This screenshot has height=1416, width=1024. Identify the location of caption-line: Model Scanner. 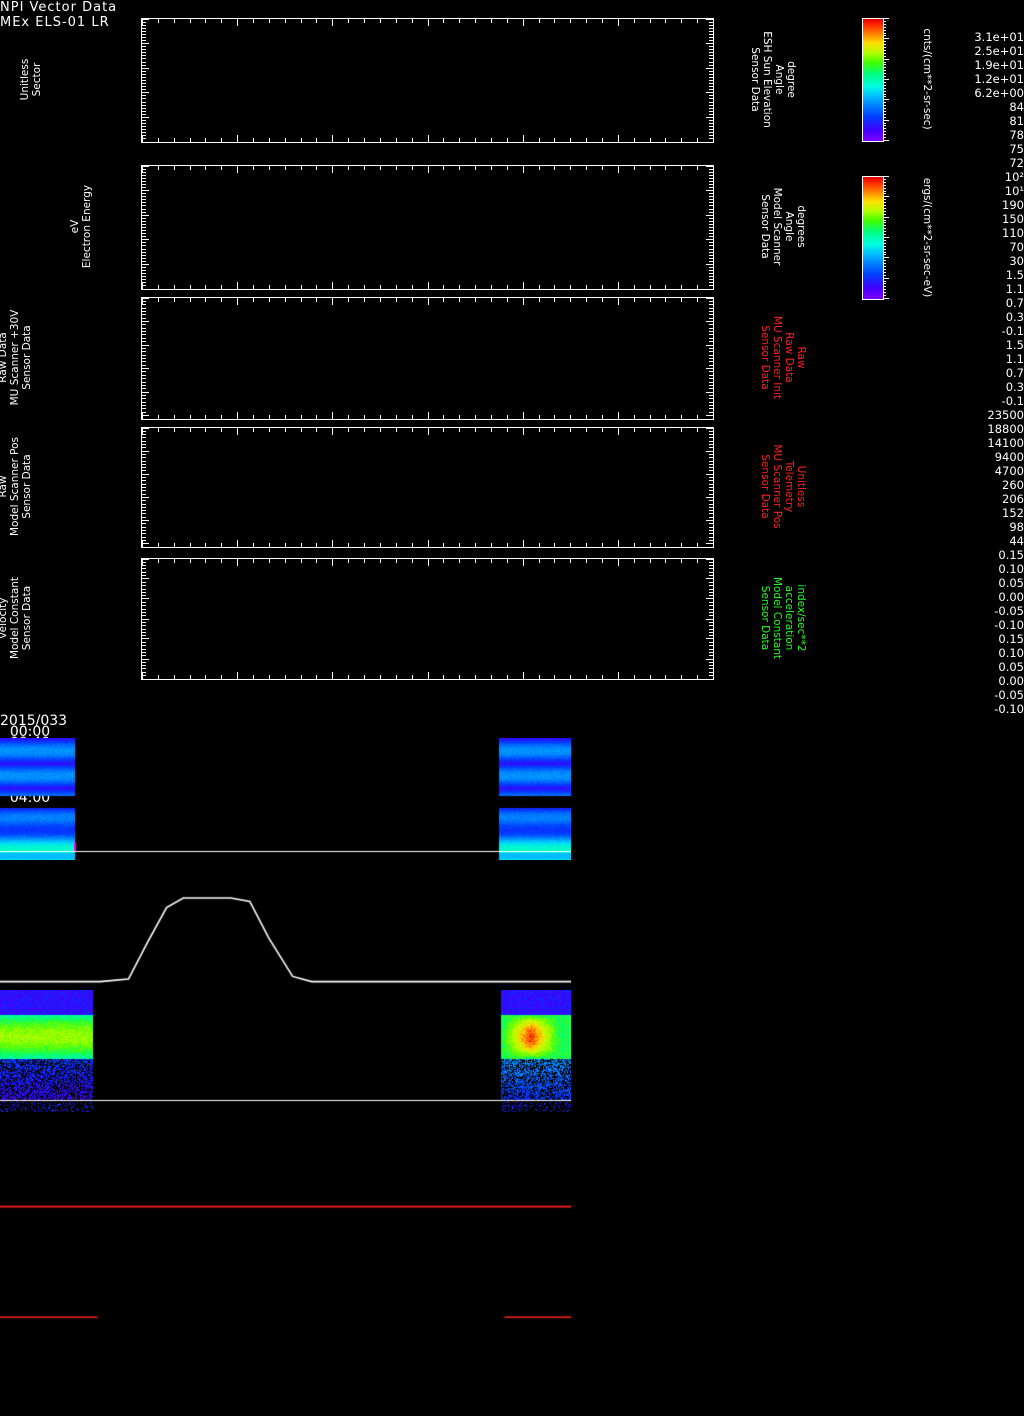
(777, 226).